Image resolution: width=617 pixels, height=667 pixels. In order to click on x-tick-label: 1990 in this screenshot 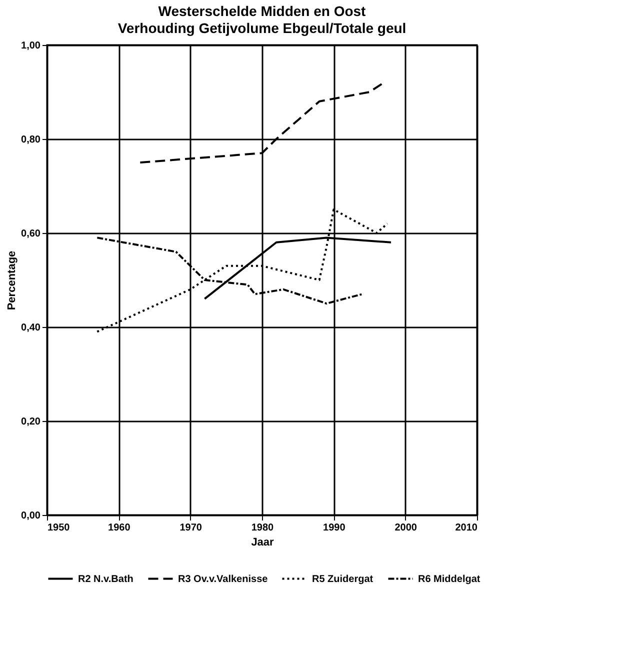, I will do `click(334, 528)`.